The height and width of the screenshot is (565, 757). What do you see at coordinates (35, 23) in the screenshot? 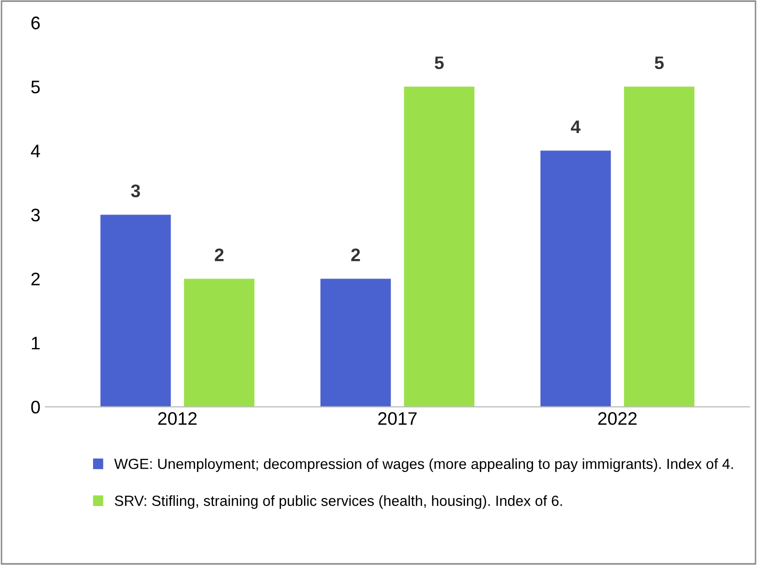
I see `y-tick-label: 6` at bounding box center [35, 23].